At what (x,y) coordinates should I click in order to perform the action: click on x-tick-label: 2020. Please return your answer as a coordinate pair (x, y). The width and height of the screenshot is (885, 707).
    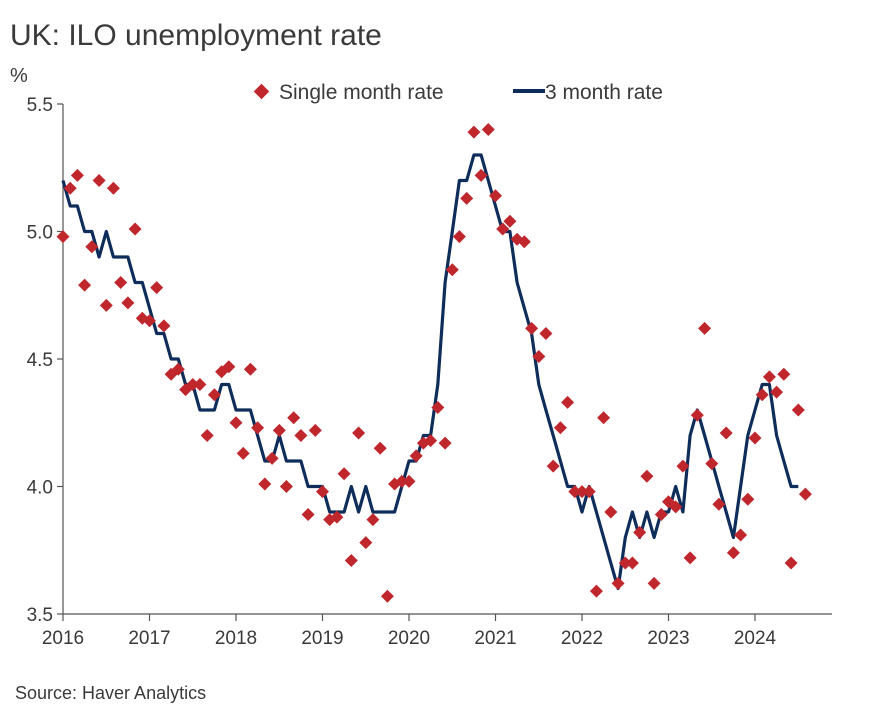
    Looking at the image, I should click on (409, 638).